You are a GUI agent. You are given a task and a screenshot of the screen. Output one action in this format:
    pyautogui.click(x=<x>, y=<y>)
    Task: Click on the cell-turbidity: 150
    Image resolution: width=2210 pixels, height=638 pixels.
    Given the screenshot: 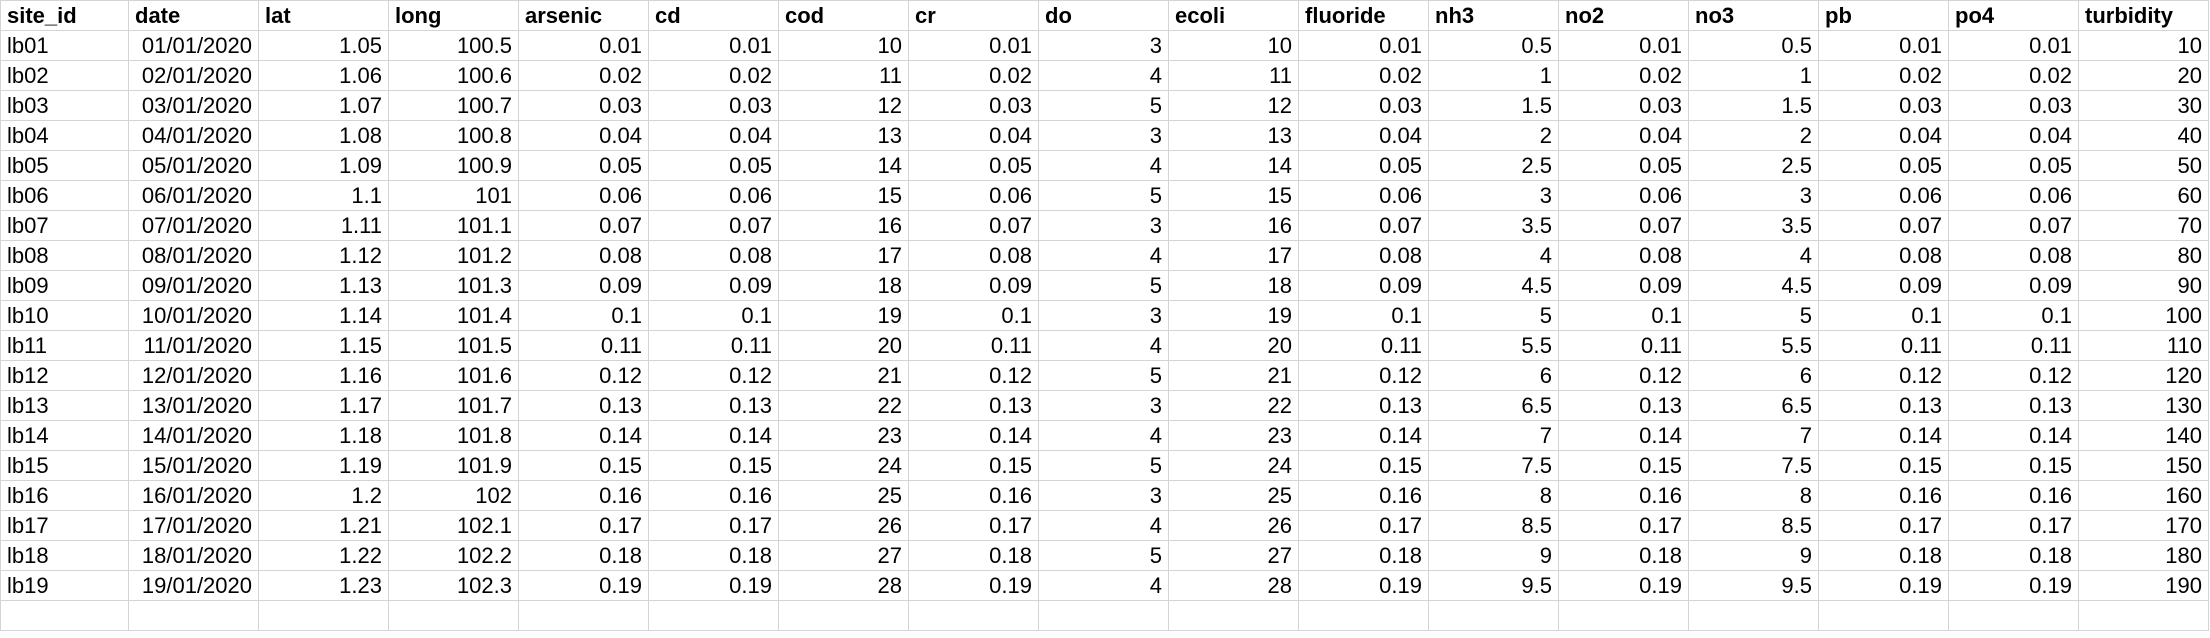 What is the action you would take?
    pyautogui.click(x=2143, y=465)
    